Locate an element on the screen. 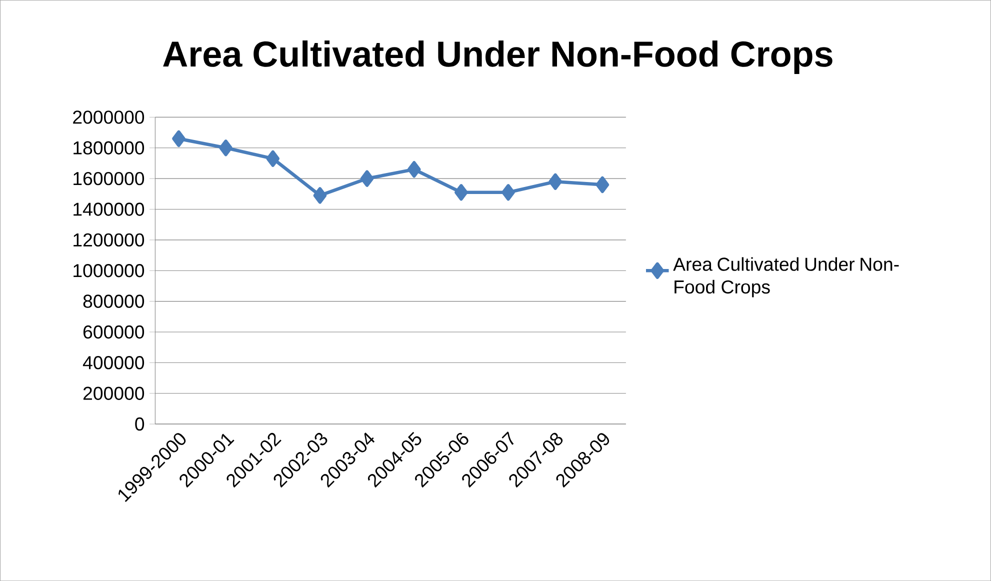 This screenshot has width=991, height=581. y-tick-label: 200000 is located at coordinates (113, 393).